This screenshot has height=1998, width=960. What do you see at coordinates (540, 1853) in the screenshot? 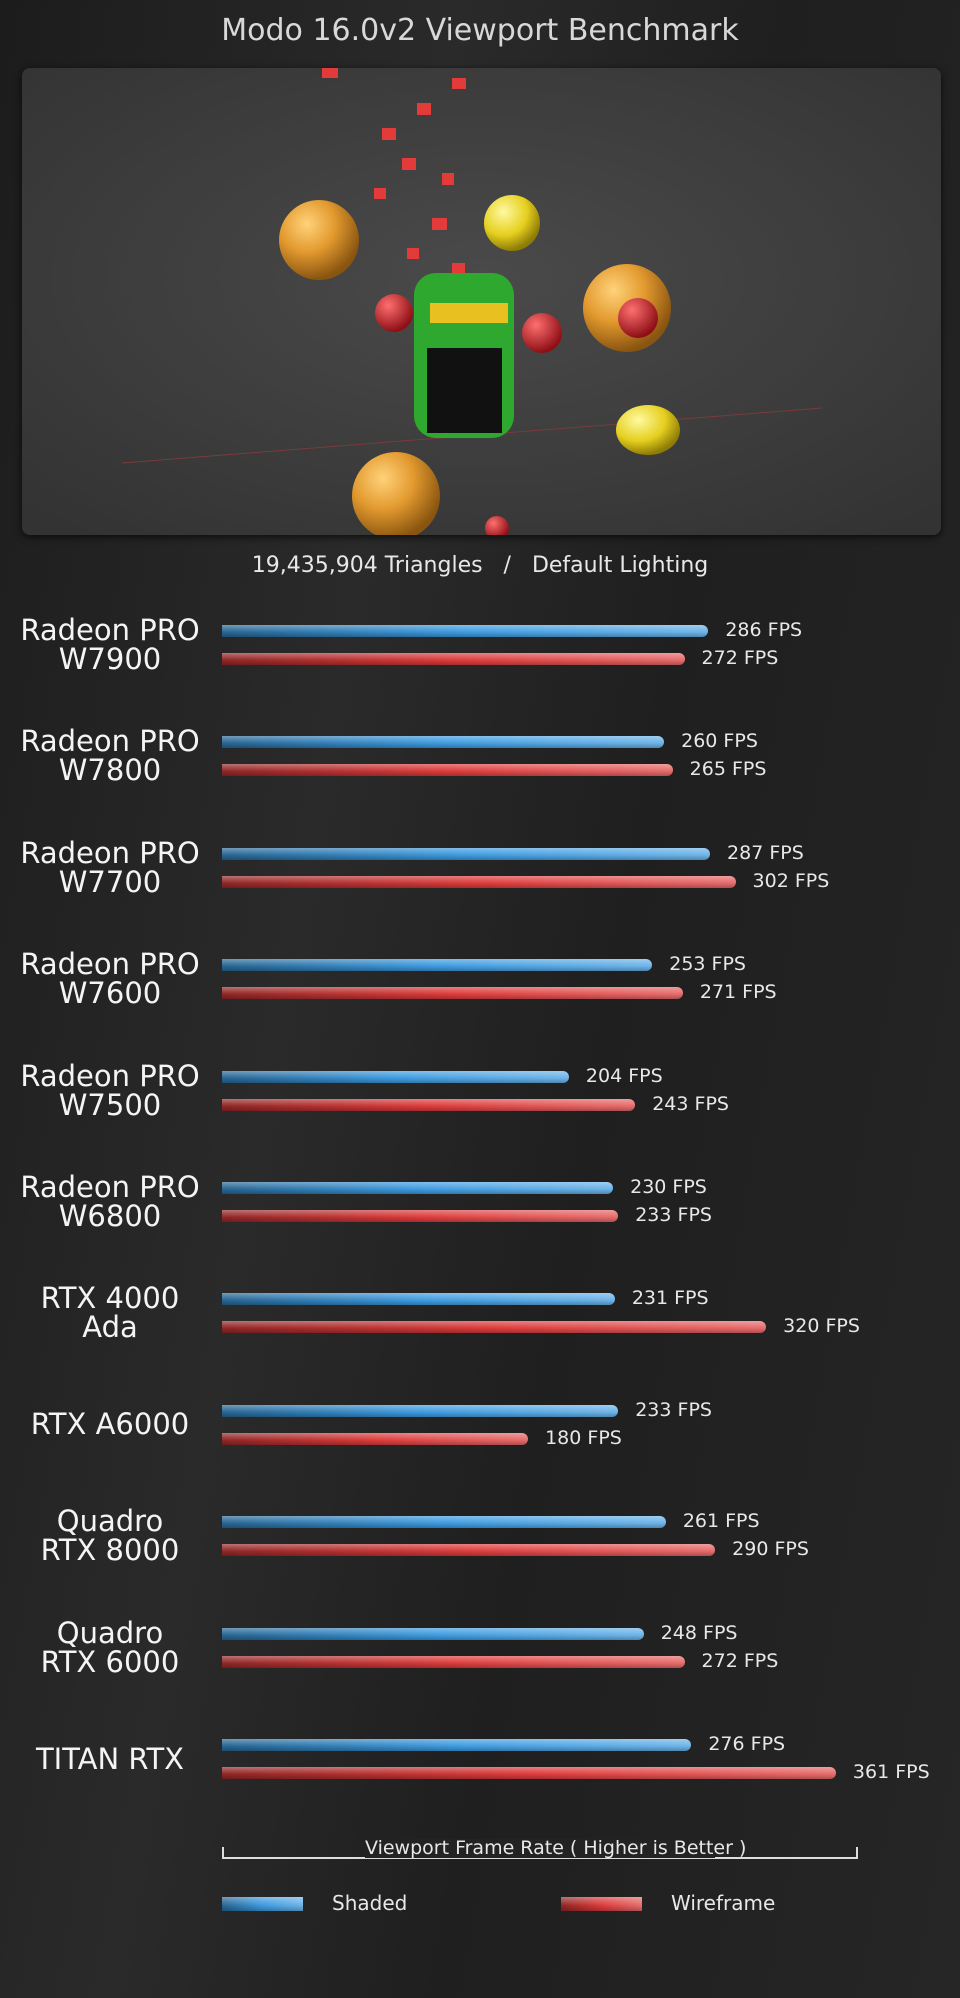
I see `axis-bracket` at bounding box center [540, 1853].